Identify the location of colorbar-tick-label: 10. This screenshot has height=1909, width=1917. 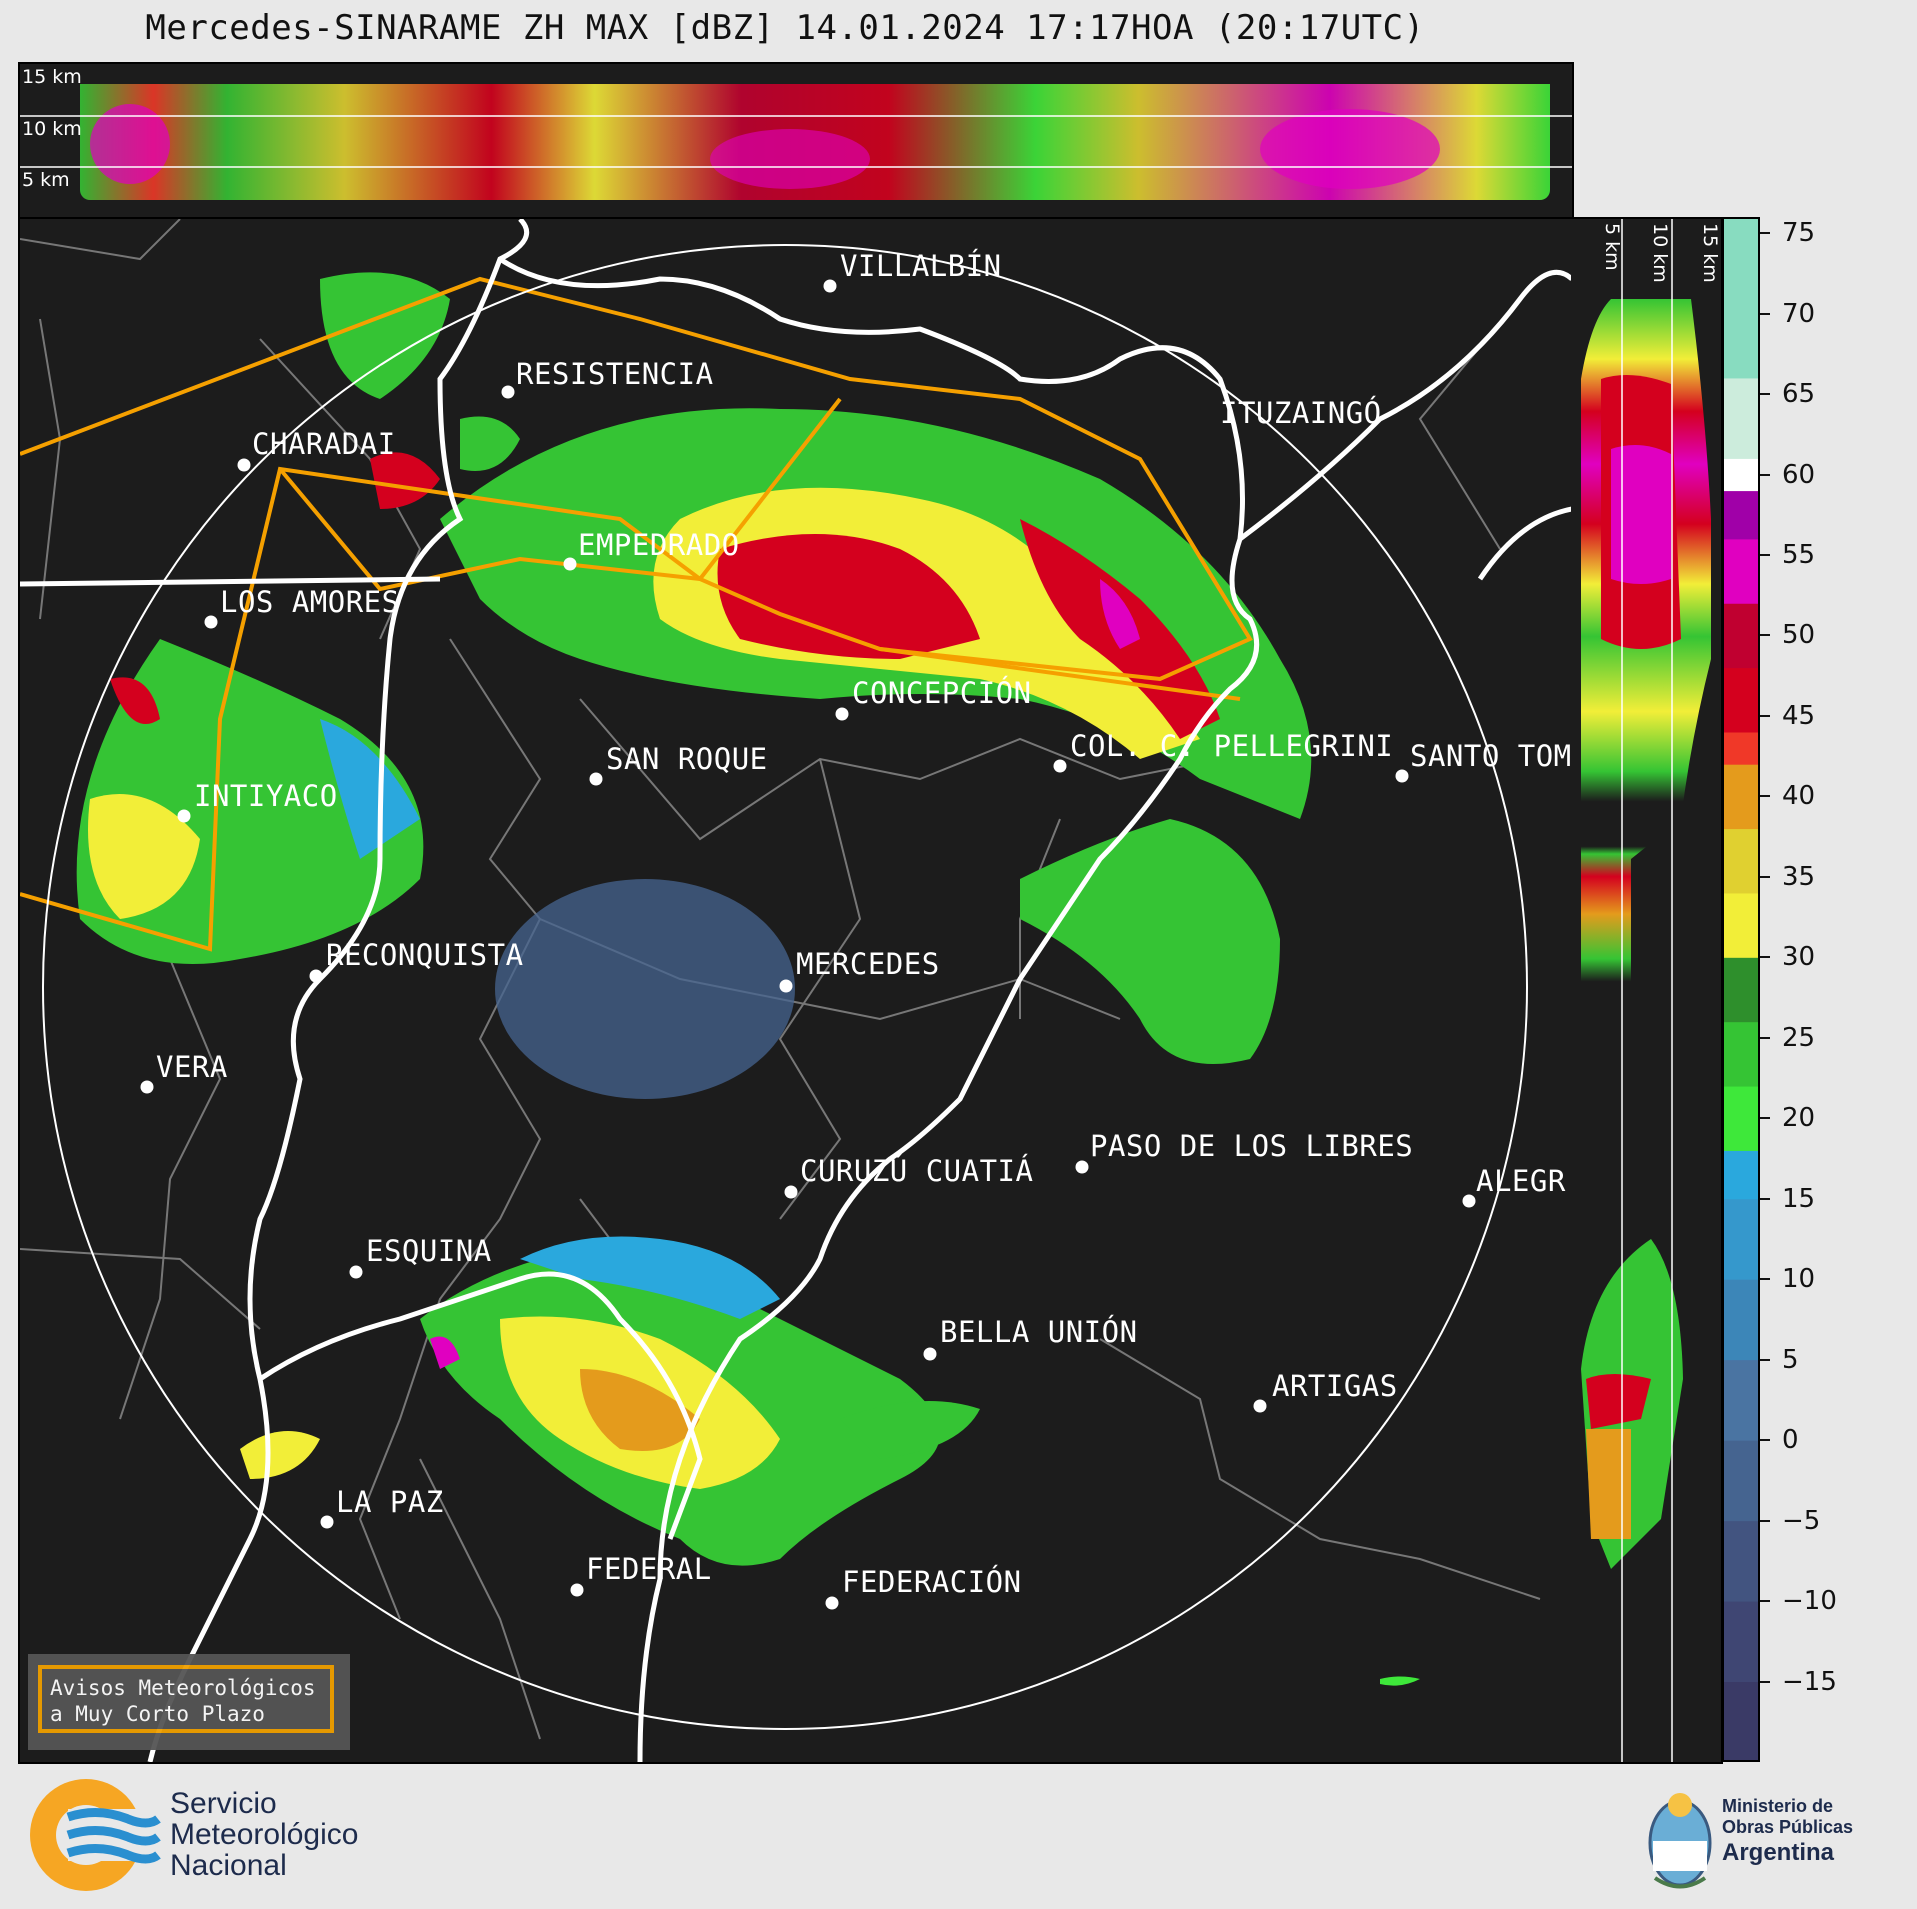
(1799, 1279).